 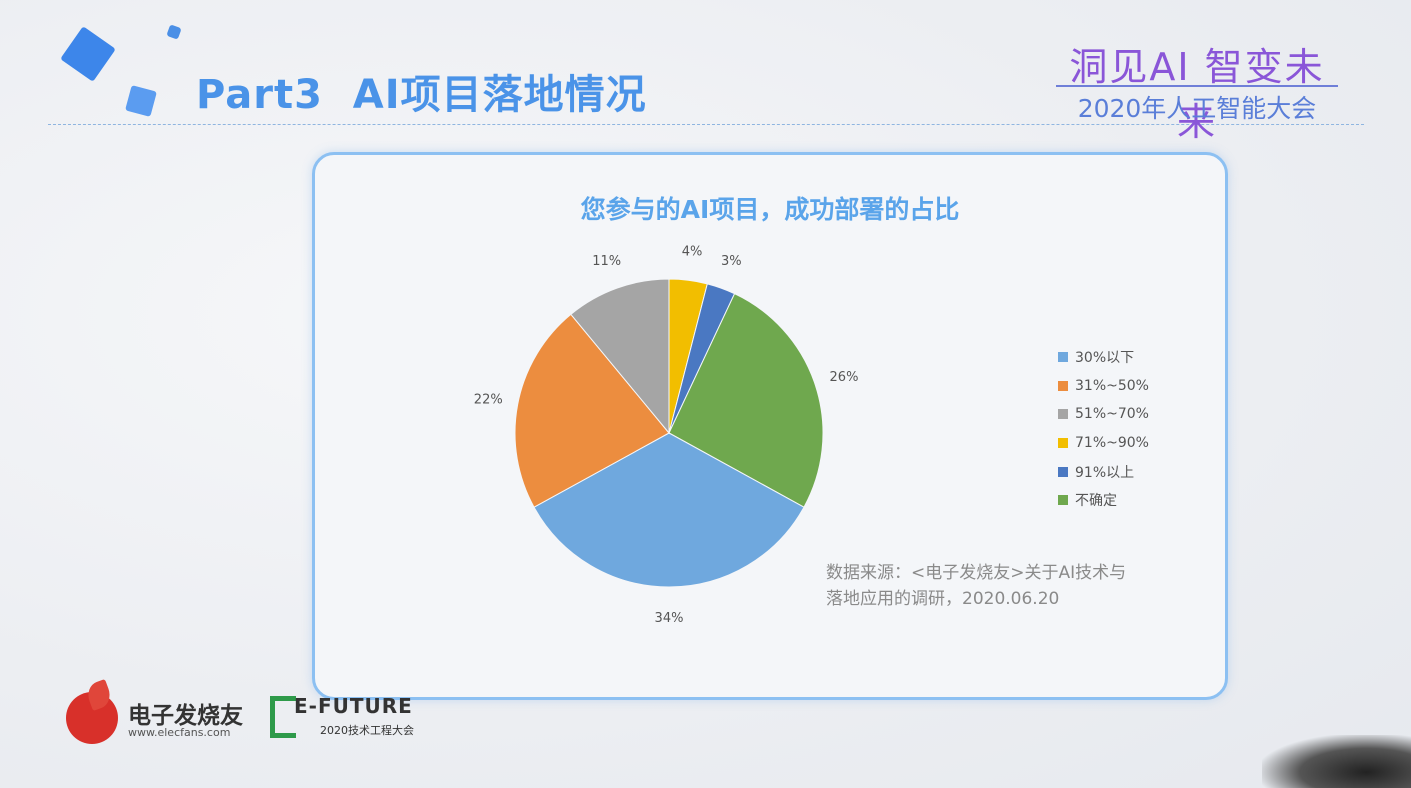 I want to click on data-source-note: 数据来源：<电子发烧友>关于AI技术与 落地应用的调研，2020.06.20, so click(x=1006, y=586).